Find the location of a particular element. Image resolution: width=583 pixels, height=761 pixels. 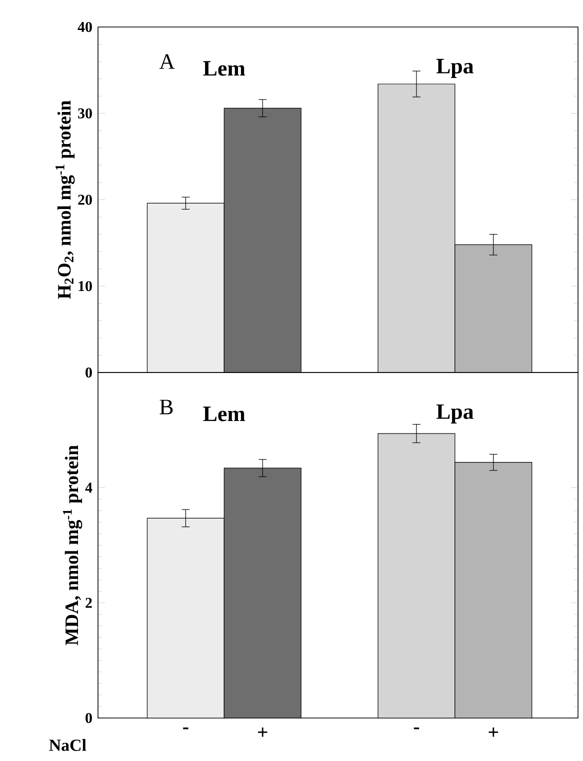

x-axis-title: NaCl is located at coordinates (67, 745).